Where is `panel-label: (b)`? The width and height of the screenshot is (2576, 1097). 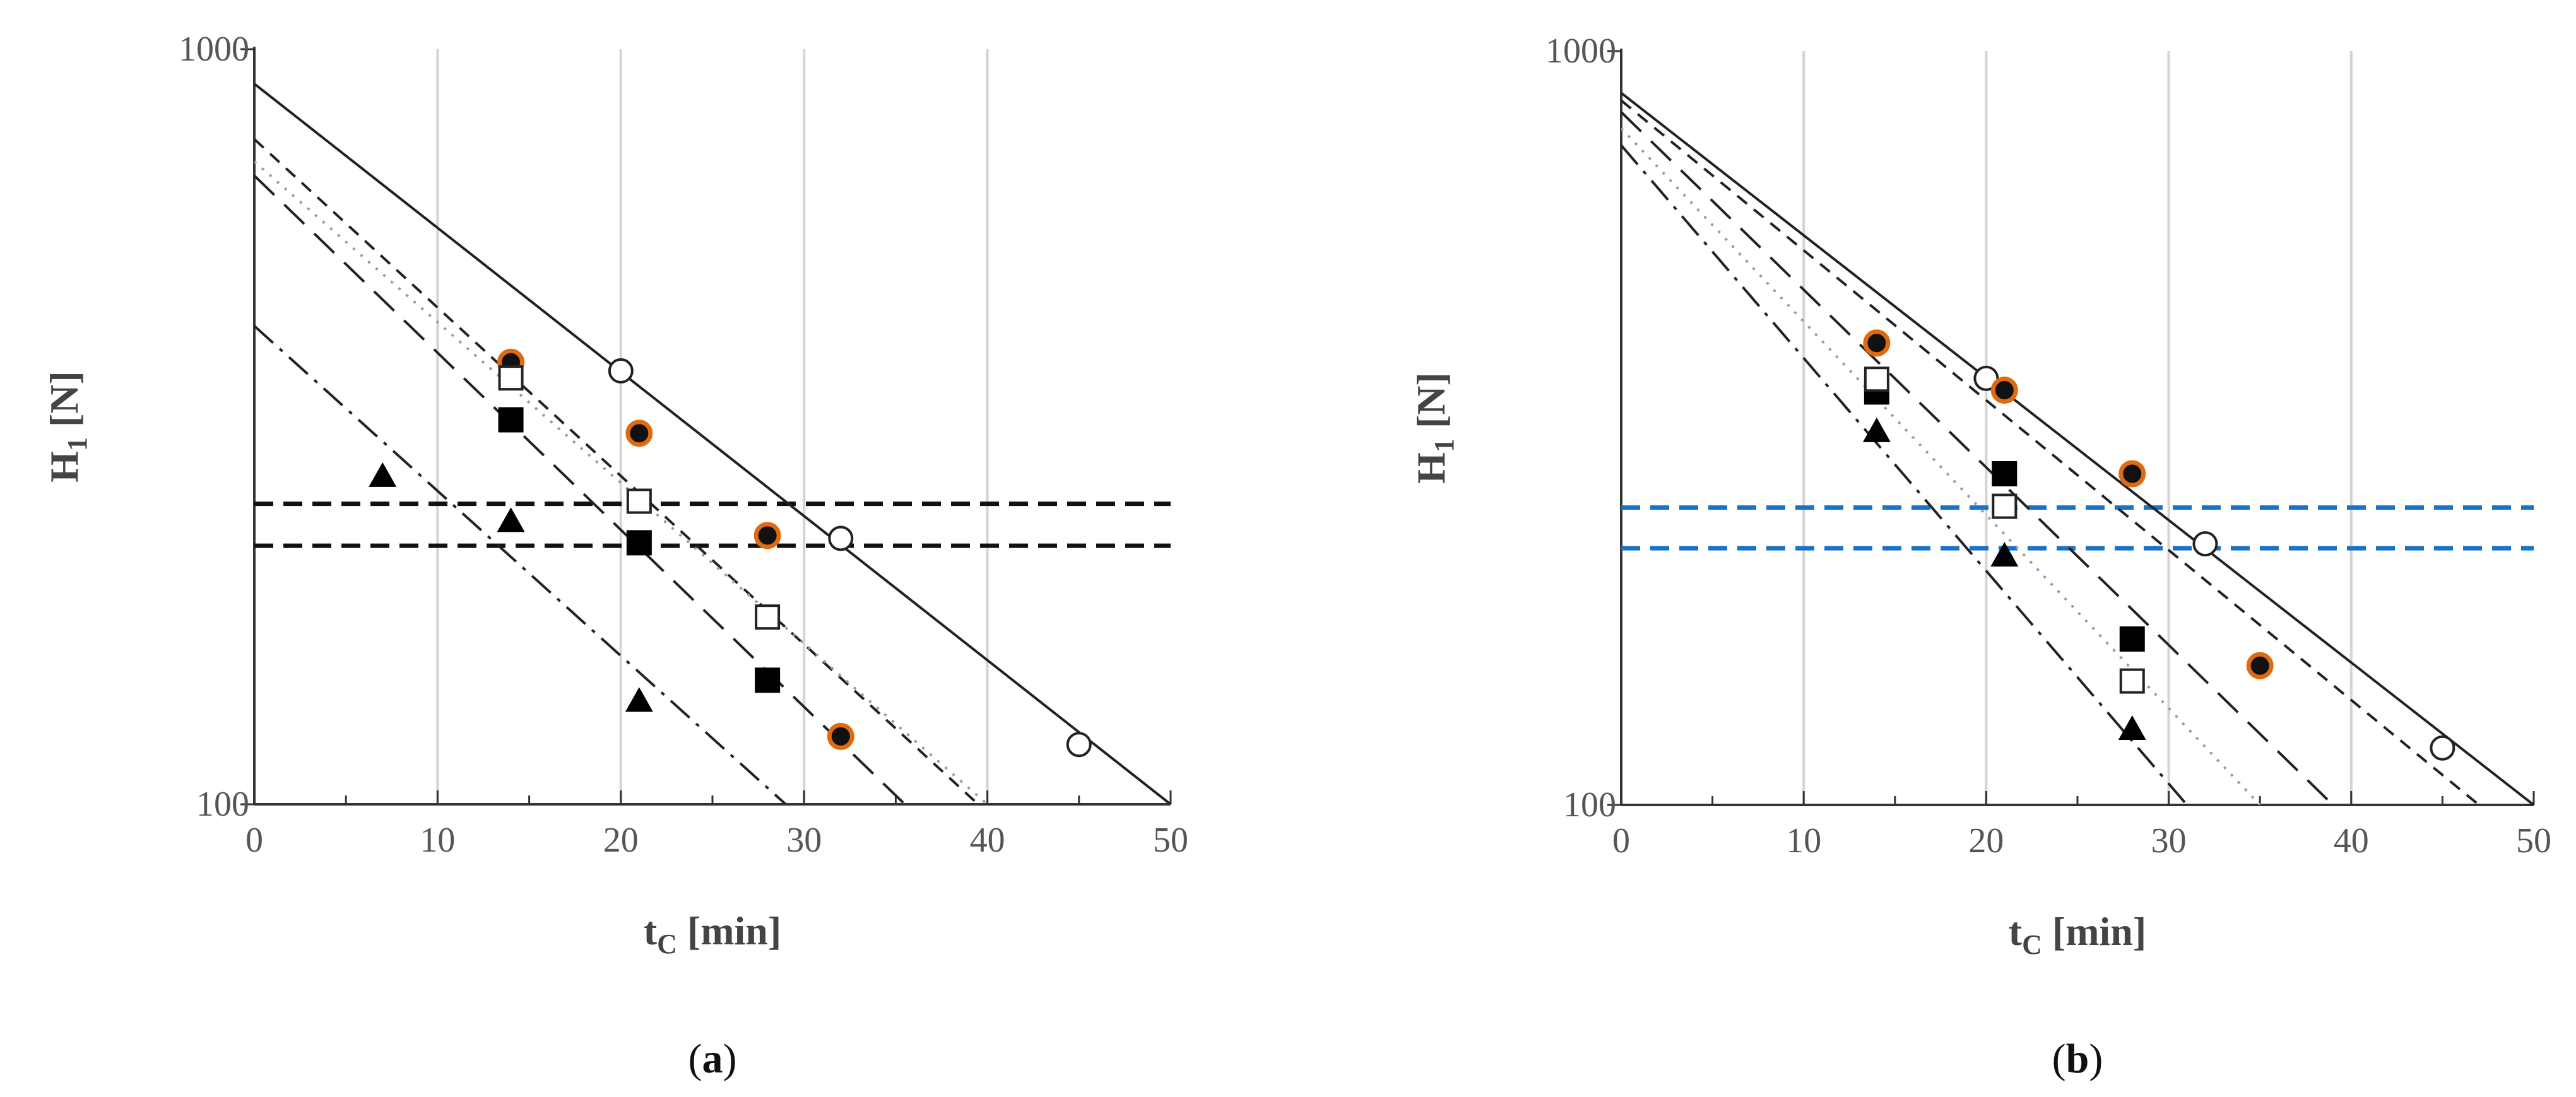 panel-label: (b) is located at coordinates (2077, 1059).